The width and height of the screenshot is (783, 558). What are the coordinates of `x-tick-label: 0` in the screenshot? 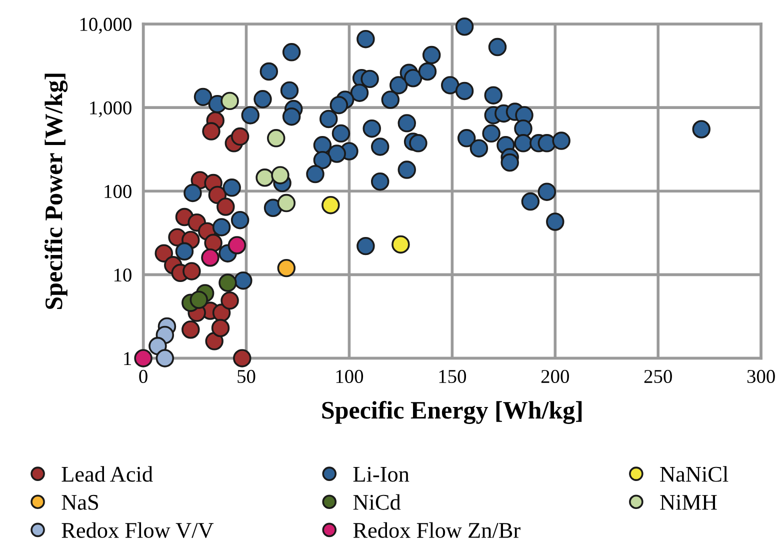 It's located at (143, 377).